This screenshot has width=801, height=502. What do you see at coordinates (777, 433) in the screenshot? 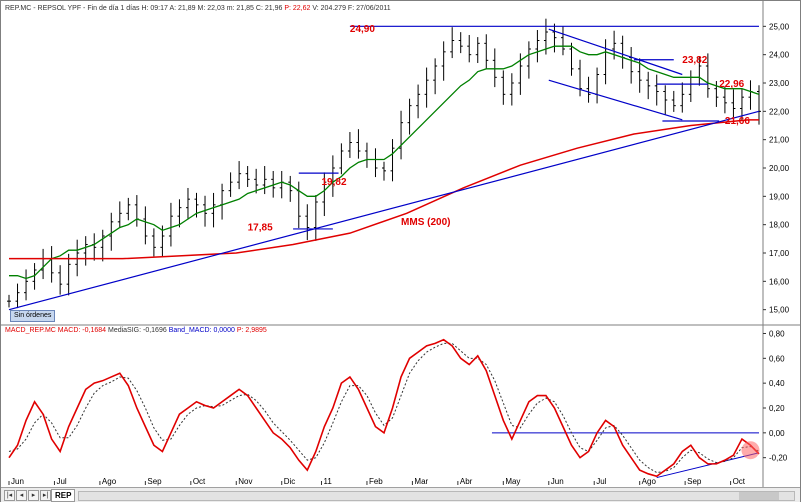
I see `macd-axis-label: 0,00` at bounding box center [777, 433].